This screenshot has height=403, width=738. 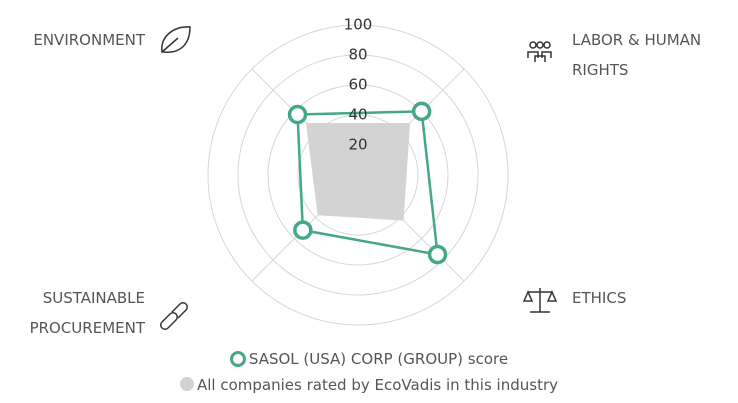 What do you see at coordinates (89, 40) in the screenshot?
I see `category-label: ENVIRONMENT` at bounding box center [89, 40].